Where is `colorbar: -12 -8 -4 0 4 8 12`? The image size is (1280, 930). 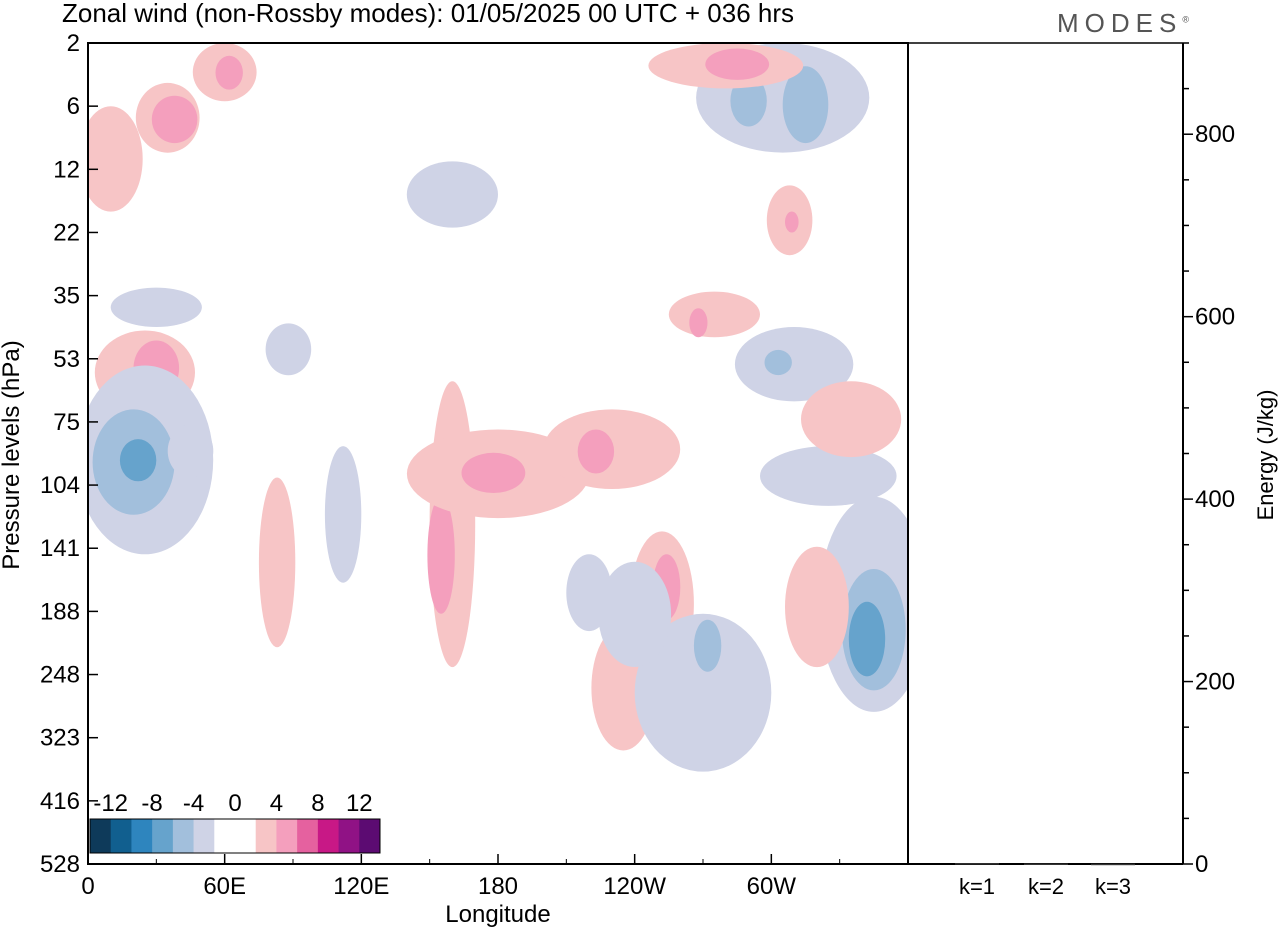 colorbar: -12 -8 -4 0 4 8 12 is located at coordinates (235, 822).